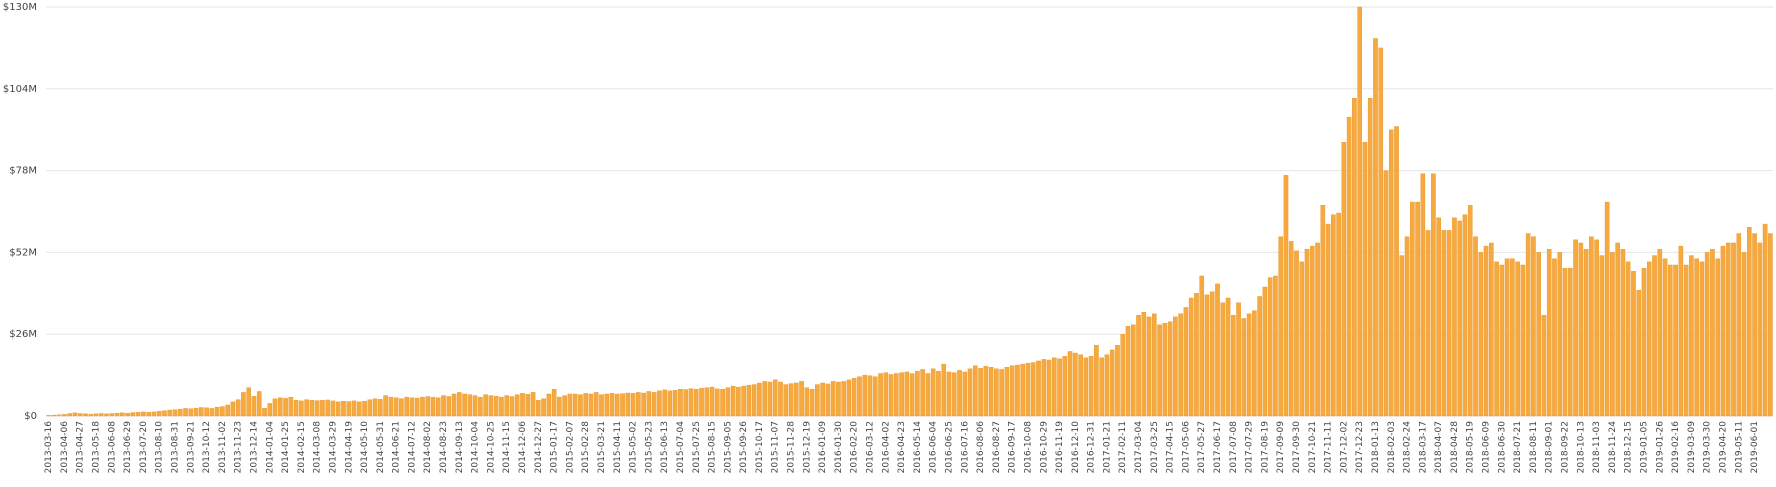  Describe the element at coordinates (286, 447) in the screenshot. I see `x-tick-label: 2014-01-25` at that location.